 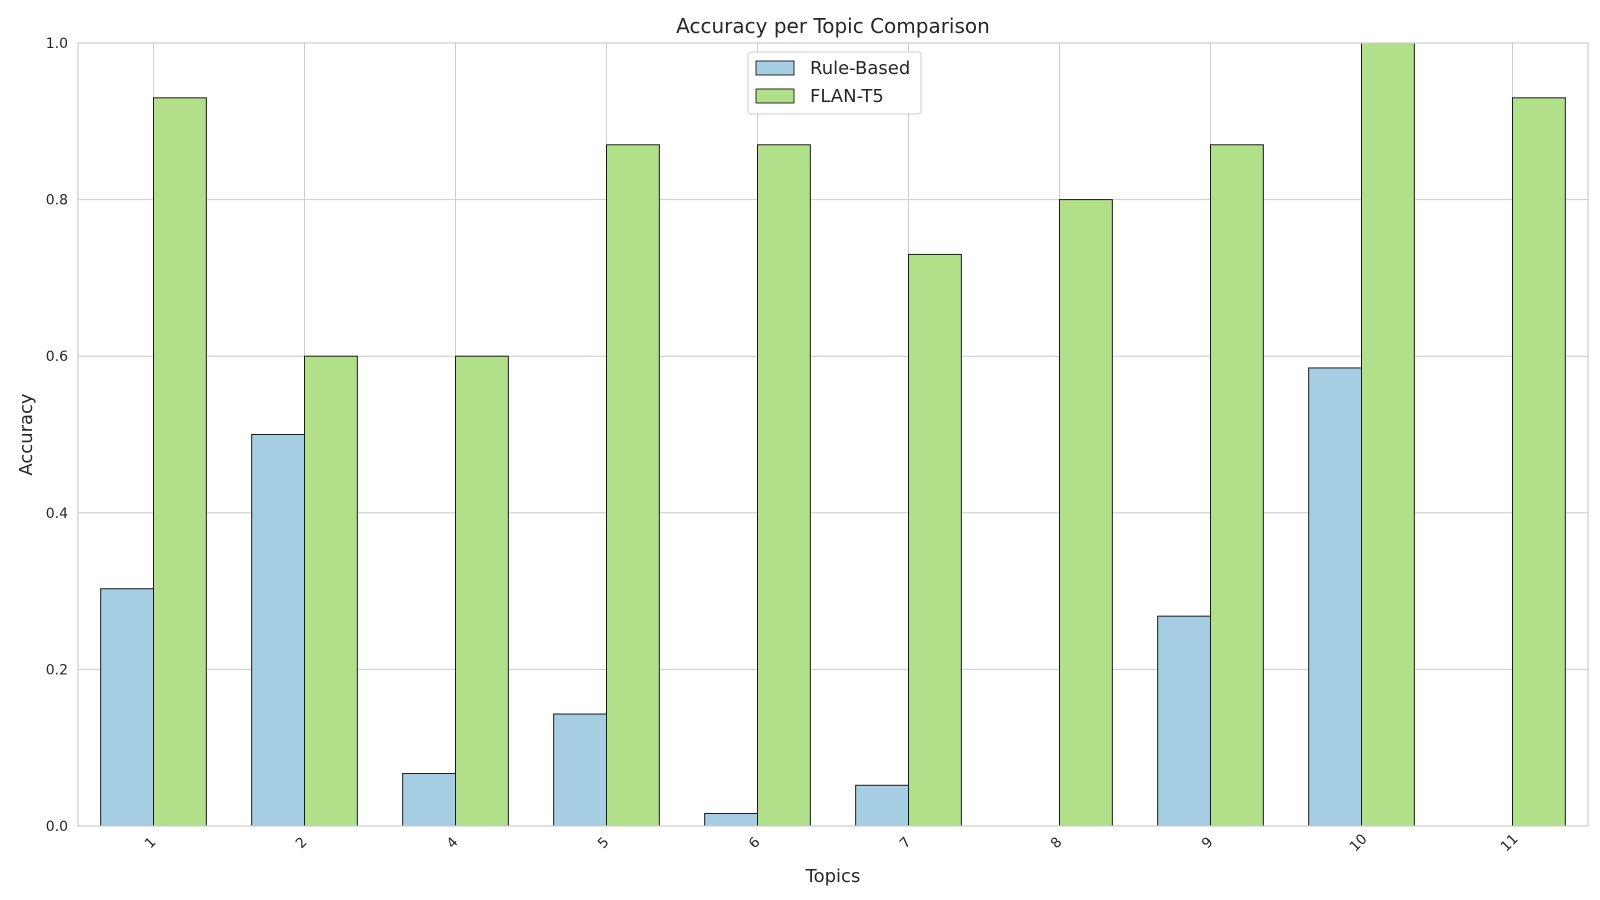 I want to click on y-tick-label: 0.0, so click(x=57, y=827).